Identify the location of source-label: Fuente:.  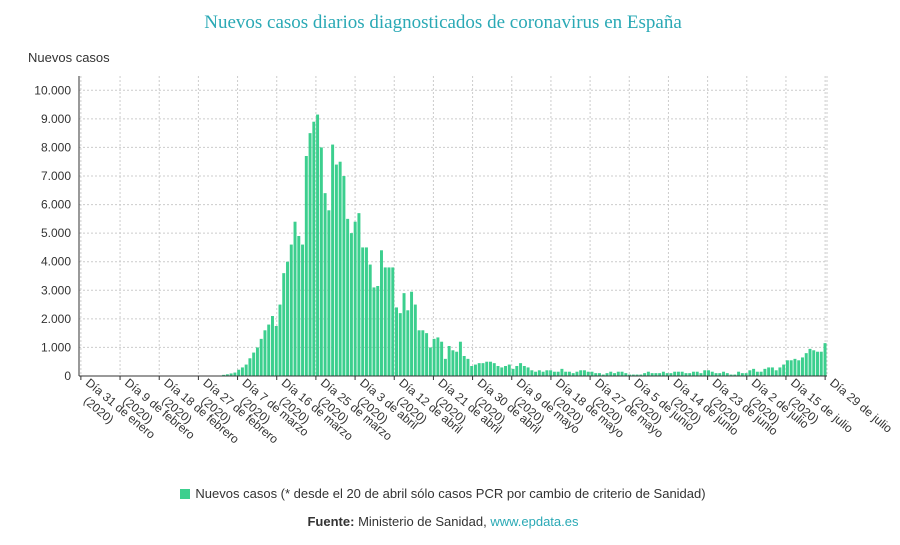
(331, 521).